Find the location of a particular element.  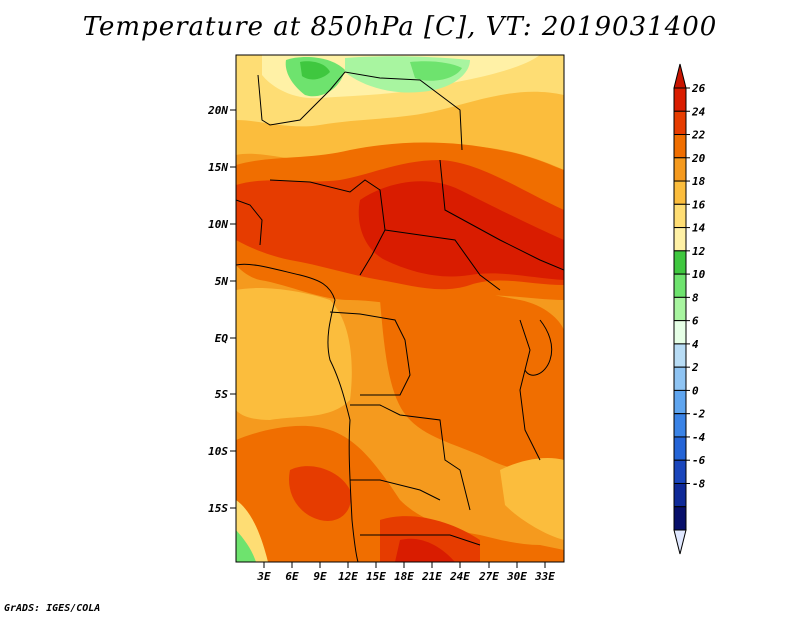

field-green-n-core is located at coordinates (436, 71).